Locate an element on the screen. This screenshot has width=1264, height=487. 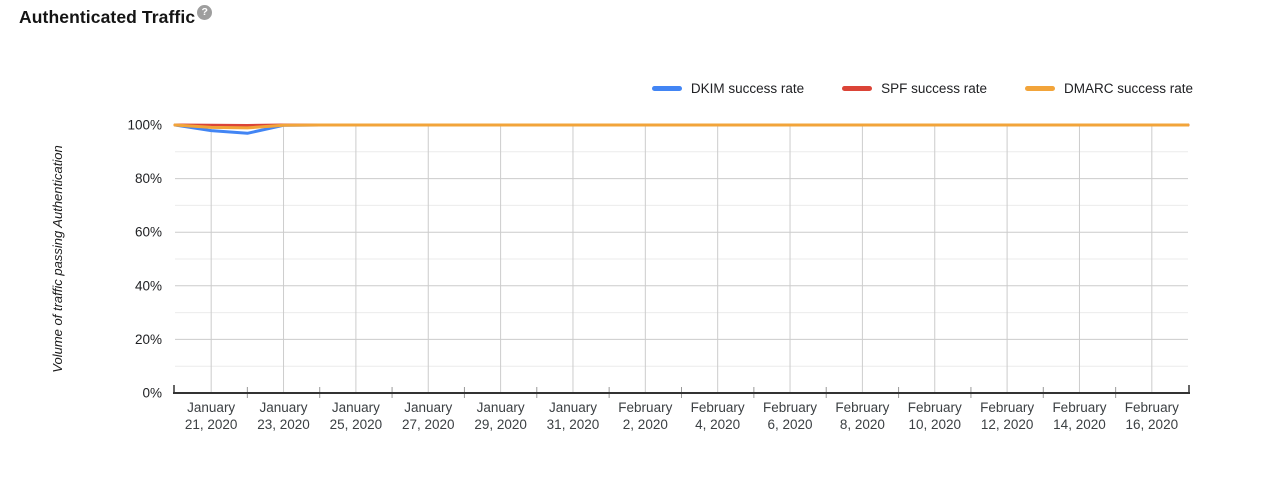
page-title: Authenticated Traffic is located at coordinates (107, 17).